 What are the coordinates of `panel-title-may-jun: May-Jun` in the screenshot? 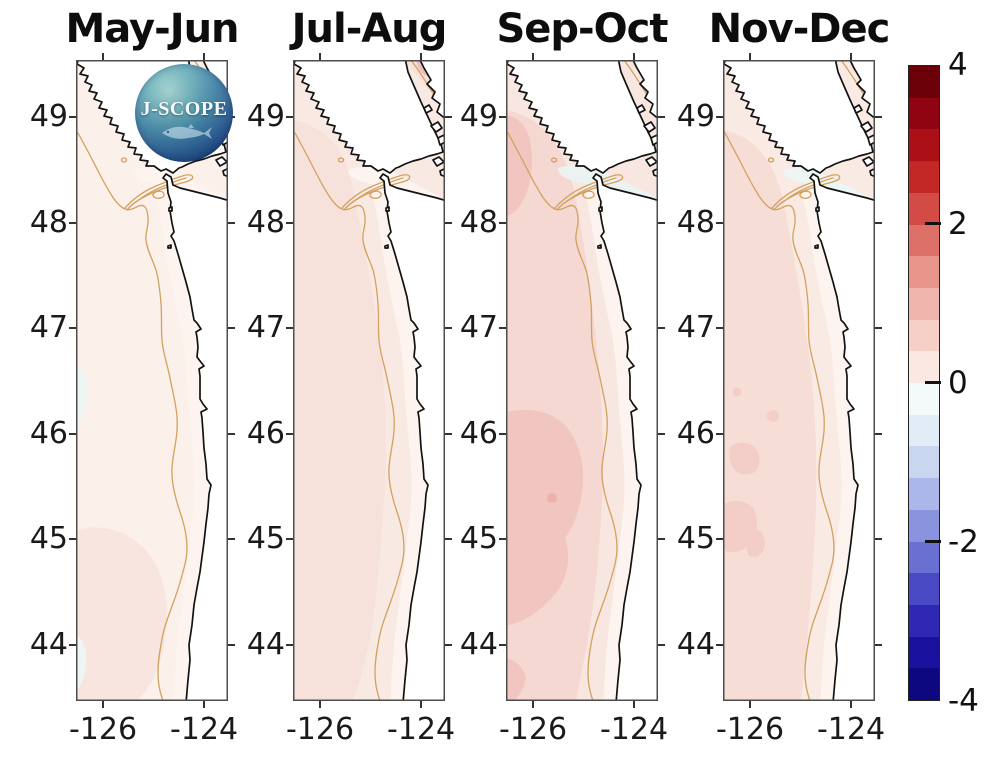 It's located at (152, 29).